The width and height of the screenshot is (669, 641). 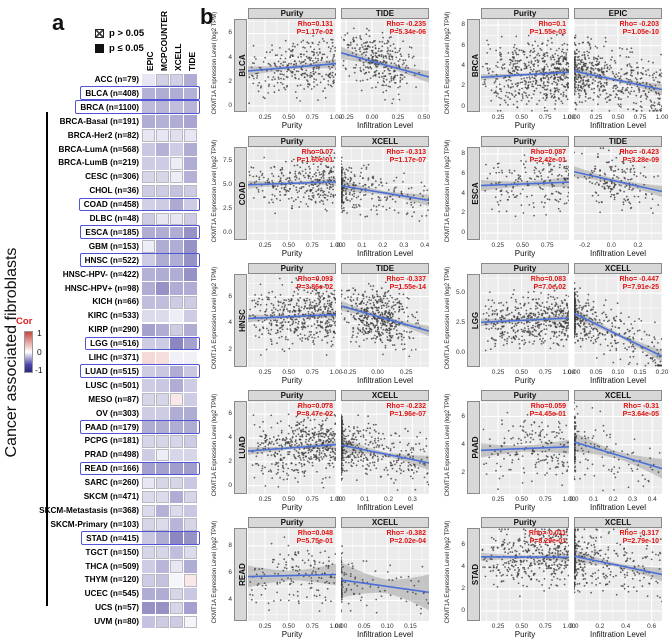 What do you see at coordinates (111, 441) in the screenshot?
I see `heatmap-row-label-text: PCPG (n=181)` at bounding box center [111, 441].